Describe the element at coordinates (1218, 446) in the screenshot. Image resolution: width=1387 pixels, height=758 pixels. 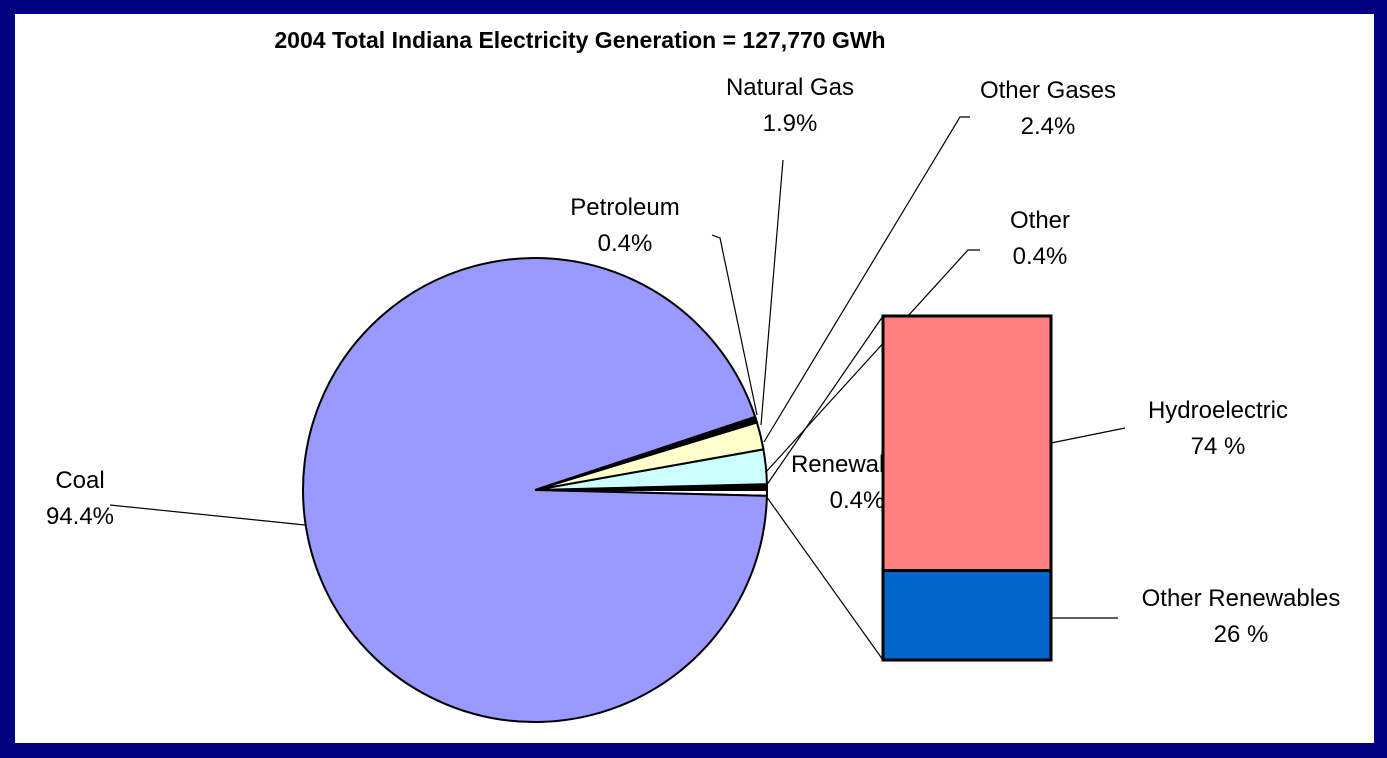
I see `bar-value-label: 74 %` at that location.